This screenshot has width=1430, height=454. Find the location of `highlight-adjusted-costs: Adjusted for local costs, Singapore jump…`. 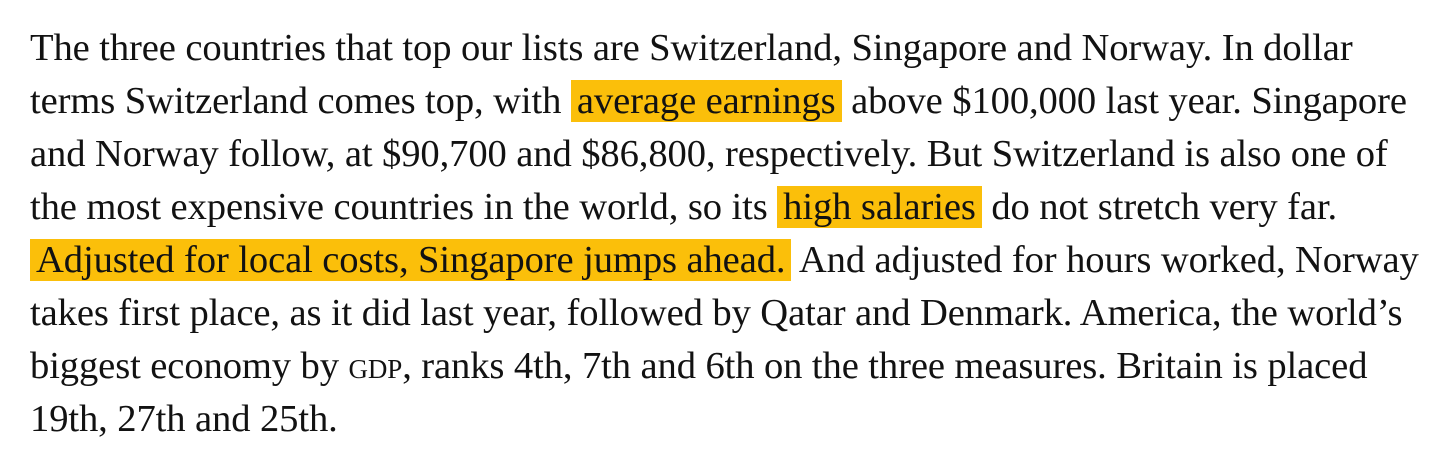

highlight-adjusted-costs: Adjusted for local costs, Singapore jump… is located at coordinates (411, 260).